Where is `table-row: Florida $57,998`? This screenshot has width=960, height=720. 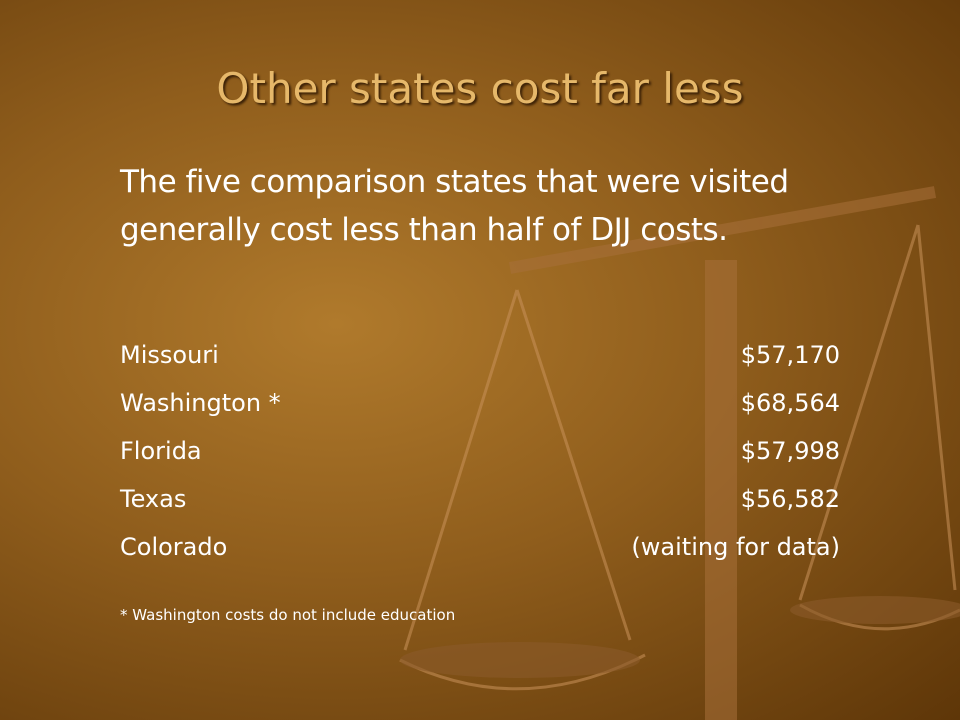
table-row: Florida $57,998 is located at coordinates (480, 456).